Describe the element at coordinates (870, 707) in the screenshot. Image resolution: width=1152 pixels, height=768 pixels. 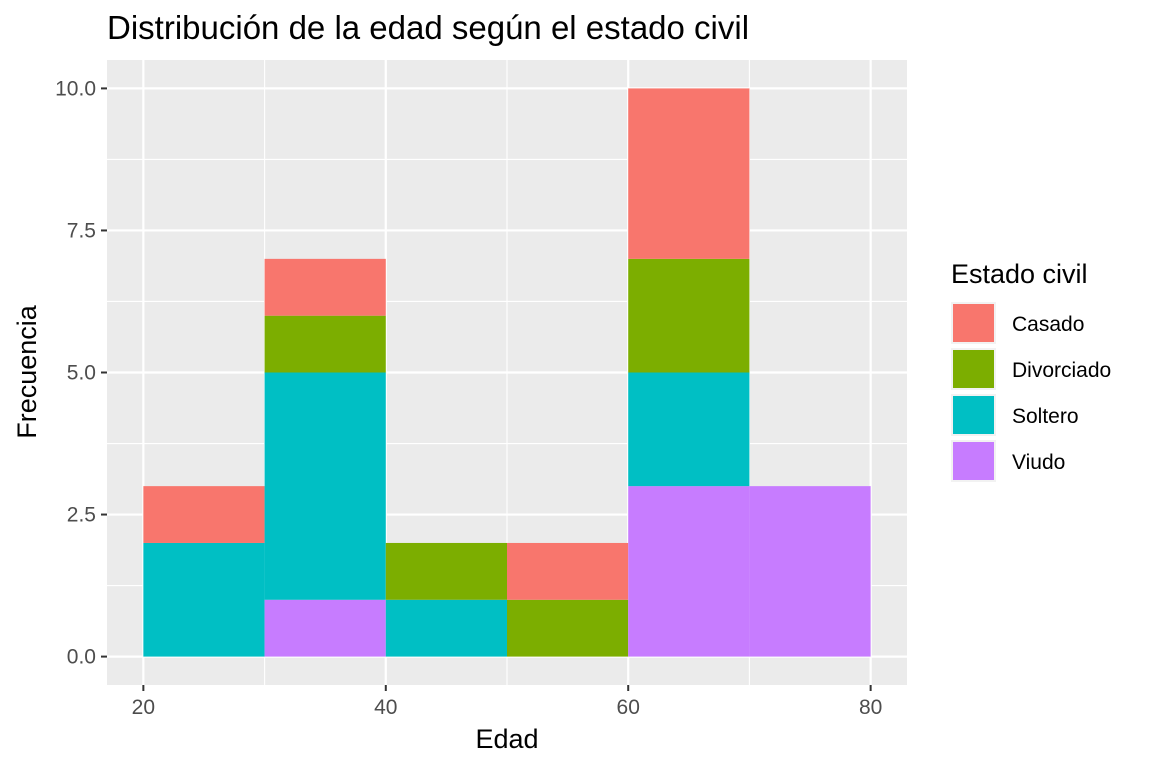
I see `x-tick-label: 80` at that location.